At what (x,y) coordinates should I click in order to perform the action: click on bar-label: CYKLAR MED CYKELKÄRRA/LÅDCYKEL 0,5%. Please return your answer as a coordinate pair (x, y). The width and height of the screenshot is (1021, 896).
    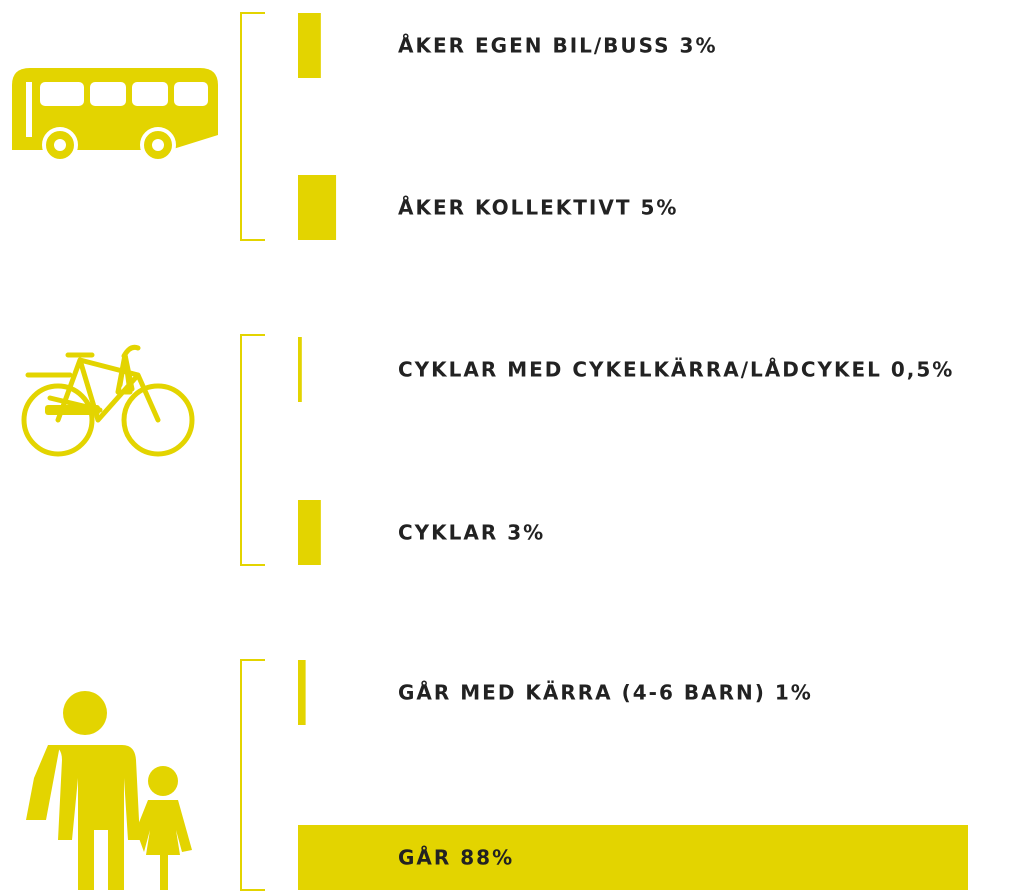
    Looking at the image, I should click on (676, 369).